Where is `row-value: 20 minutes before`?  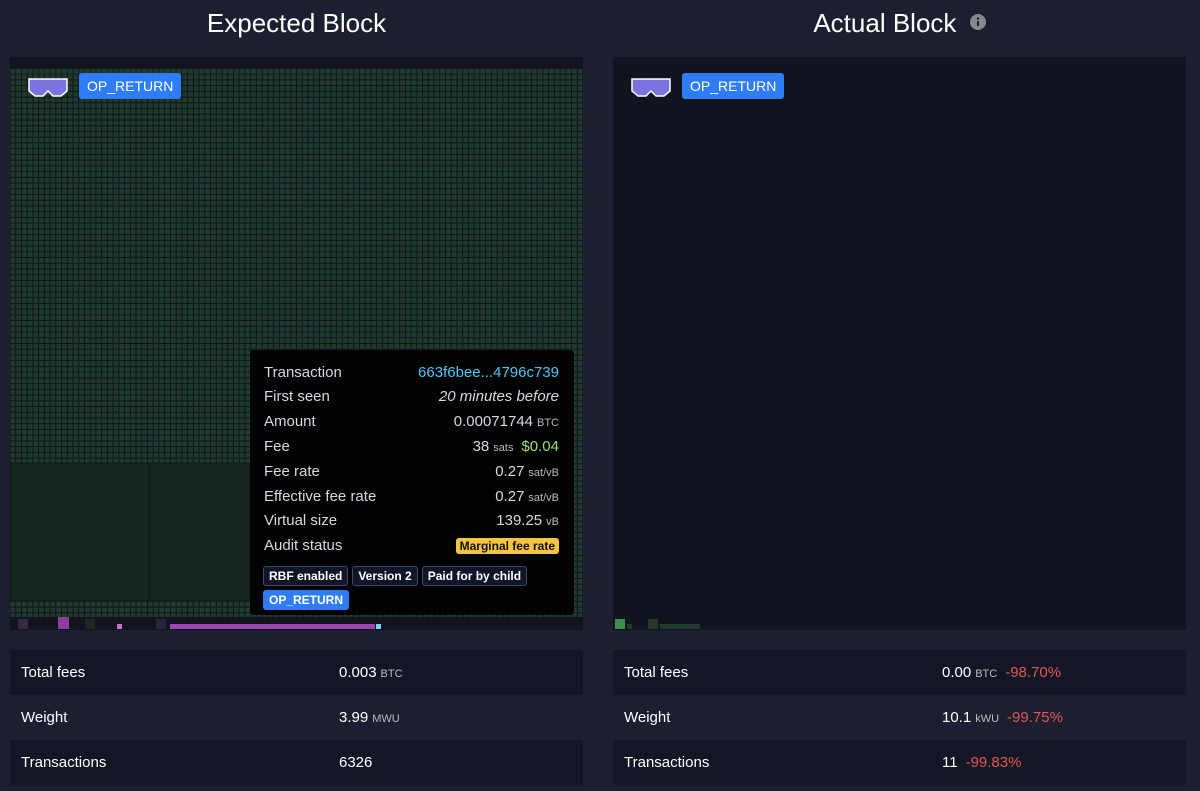
row-value: 20 minutes before is located at coordinates (499, 396).